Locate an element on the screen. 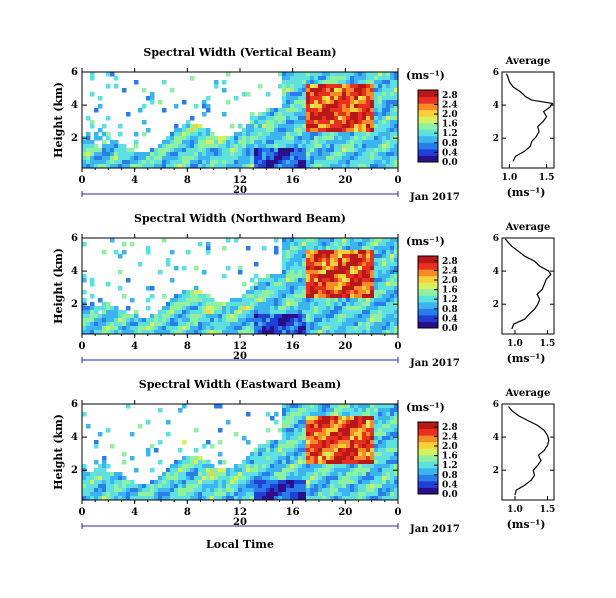  day-bar-label: 20 is located at coordinates (240, 356).